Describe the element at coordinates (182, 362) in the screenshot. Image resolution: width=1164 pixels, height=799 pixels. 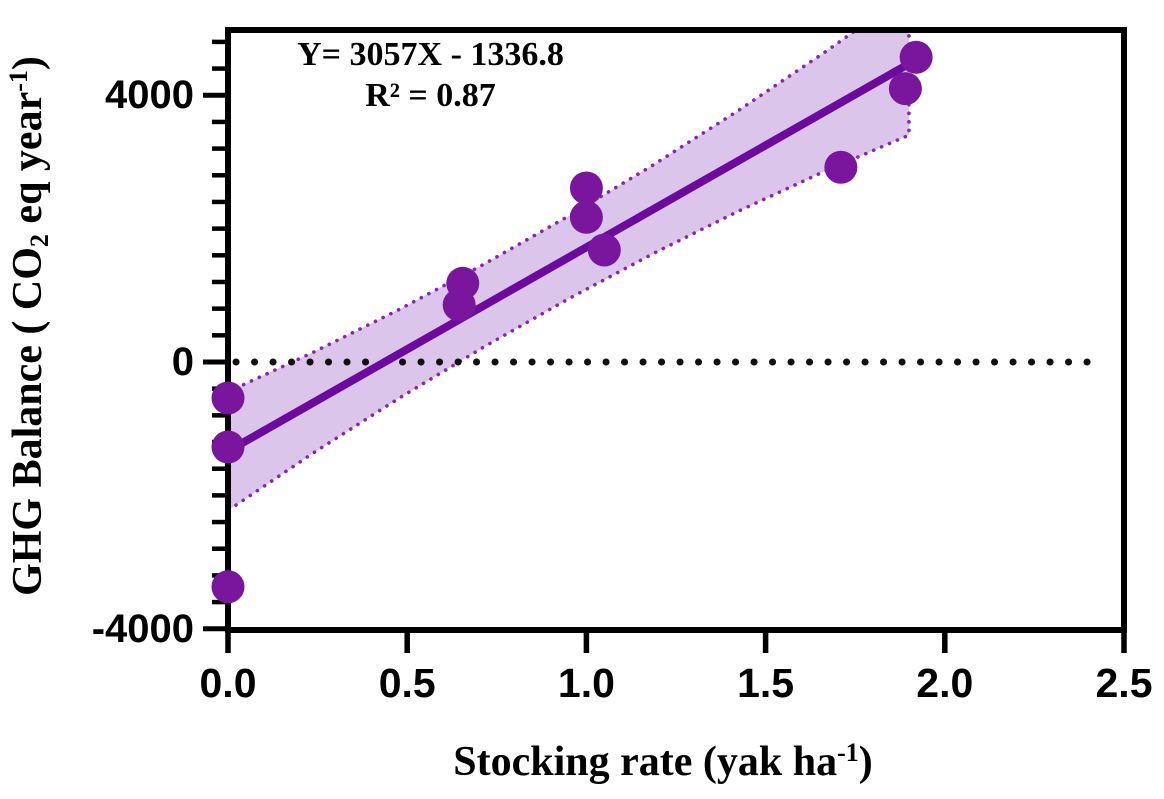
I see `y-tick-label: 0` at that location.